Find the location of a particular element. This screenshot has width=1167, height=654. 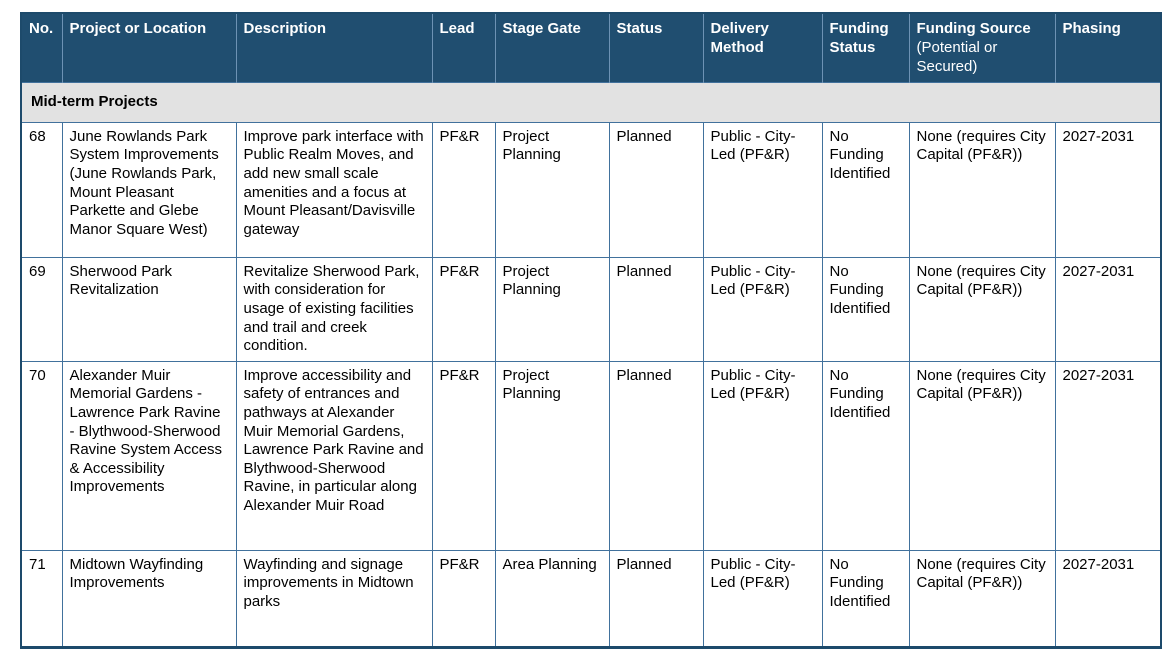

cell-stage-gate: Area Planning is located at coordinates (552, 598).